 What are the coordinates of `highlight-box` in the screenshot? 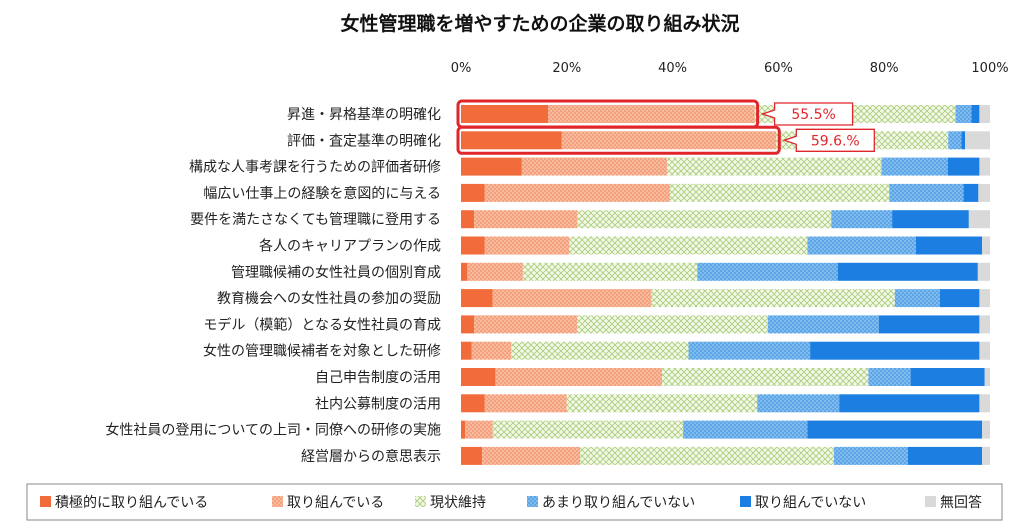 It's located at (618, 140).